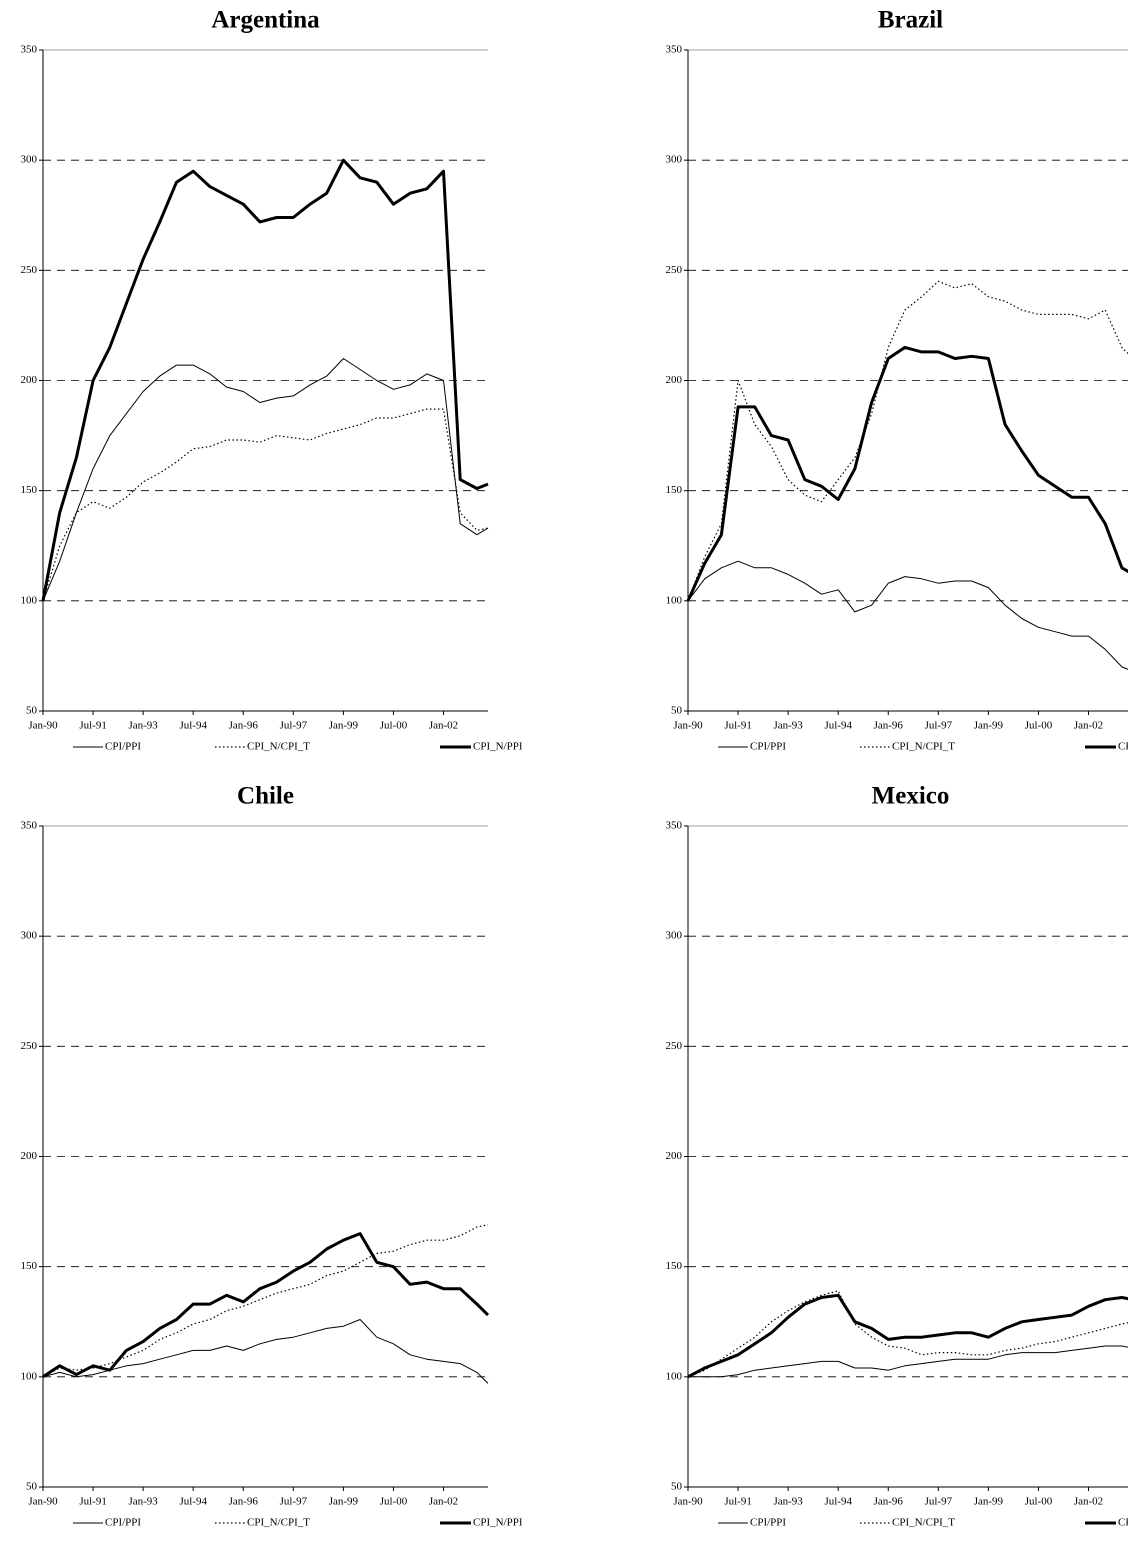 The height and width of the screenshot is (1544, 1128). Describe the element at coordinates (910, 20) in the screenshot. I see `chart-title: Brazil` at that location.